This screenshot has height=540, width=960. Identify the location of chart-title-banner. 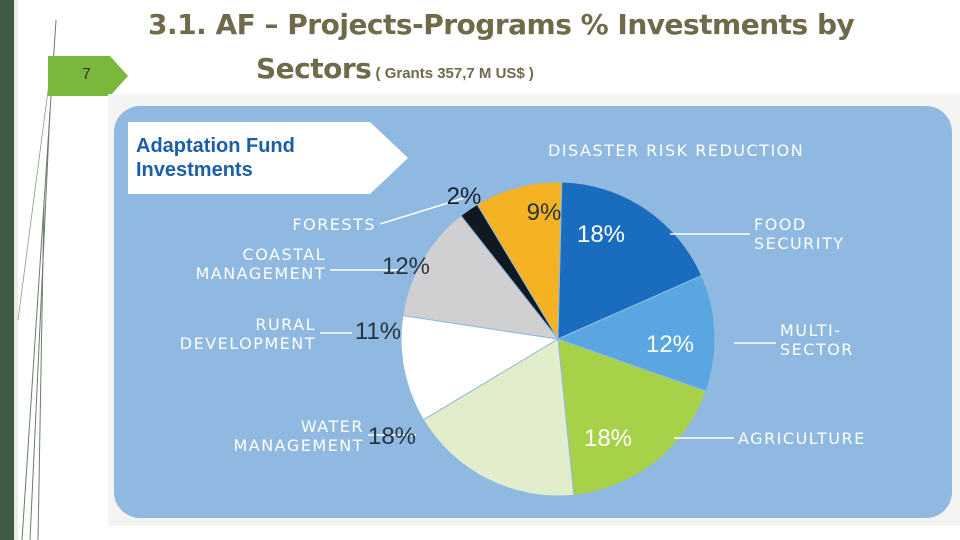
(268, 158).